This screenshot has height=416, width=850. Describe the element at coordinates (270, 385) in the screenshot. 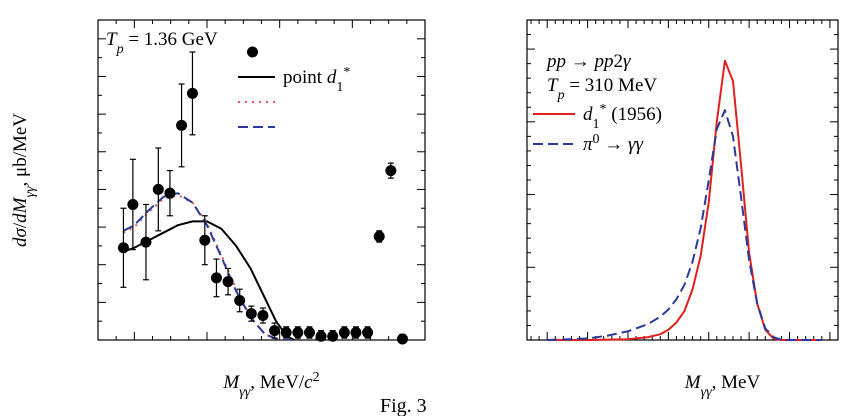

I see `x-axis-label: Mγγ, MeV/c2` at that location.